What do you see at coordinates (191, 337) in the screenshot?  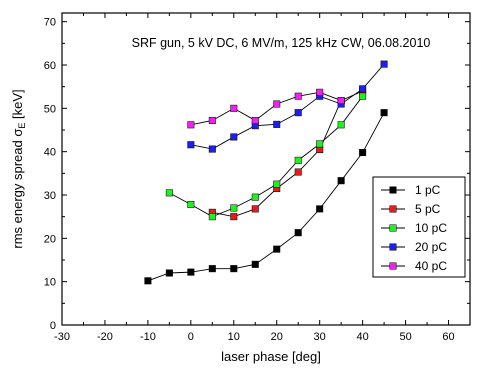 I see `x-tick-label: 0` at bounding box center [191, 337].